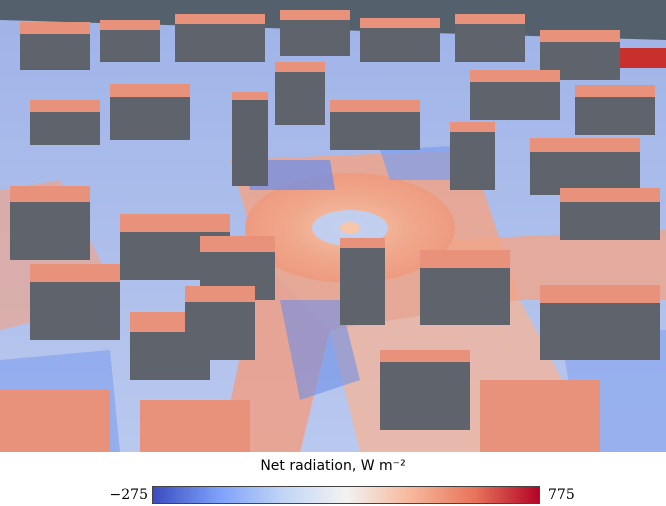 This screenshot has height=506, width=666. Describe the element at coordinates (250, 142) in the screenshot. I see `tall-tower` at that location.